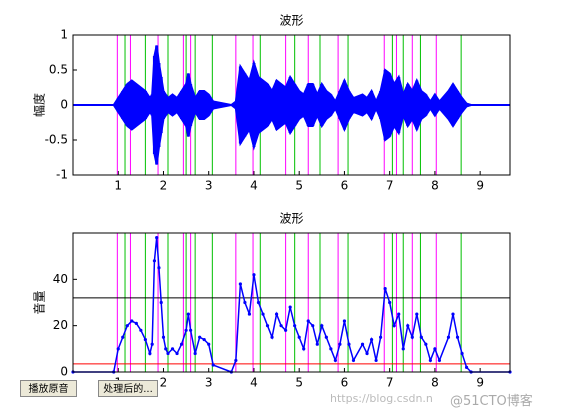 Image resolution: width=561 pixels, height=420 pixels. I want to click on y-tick-label: 0, so click(64, 105).